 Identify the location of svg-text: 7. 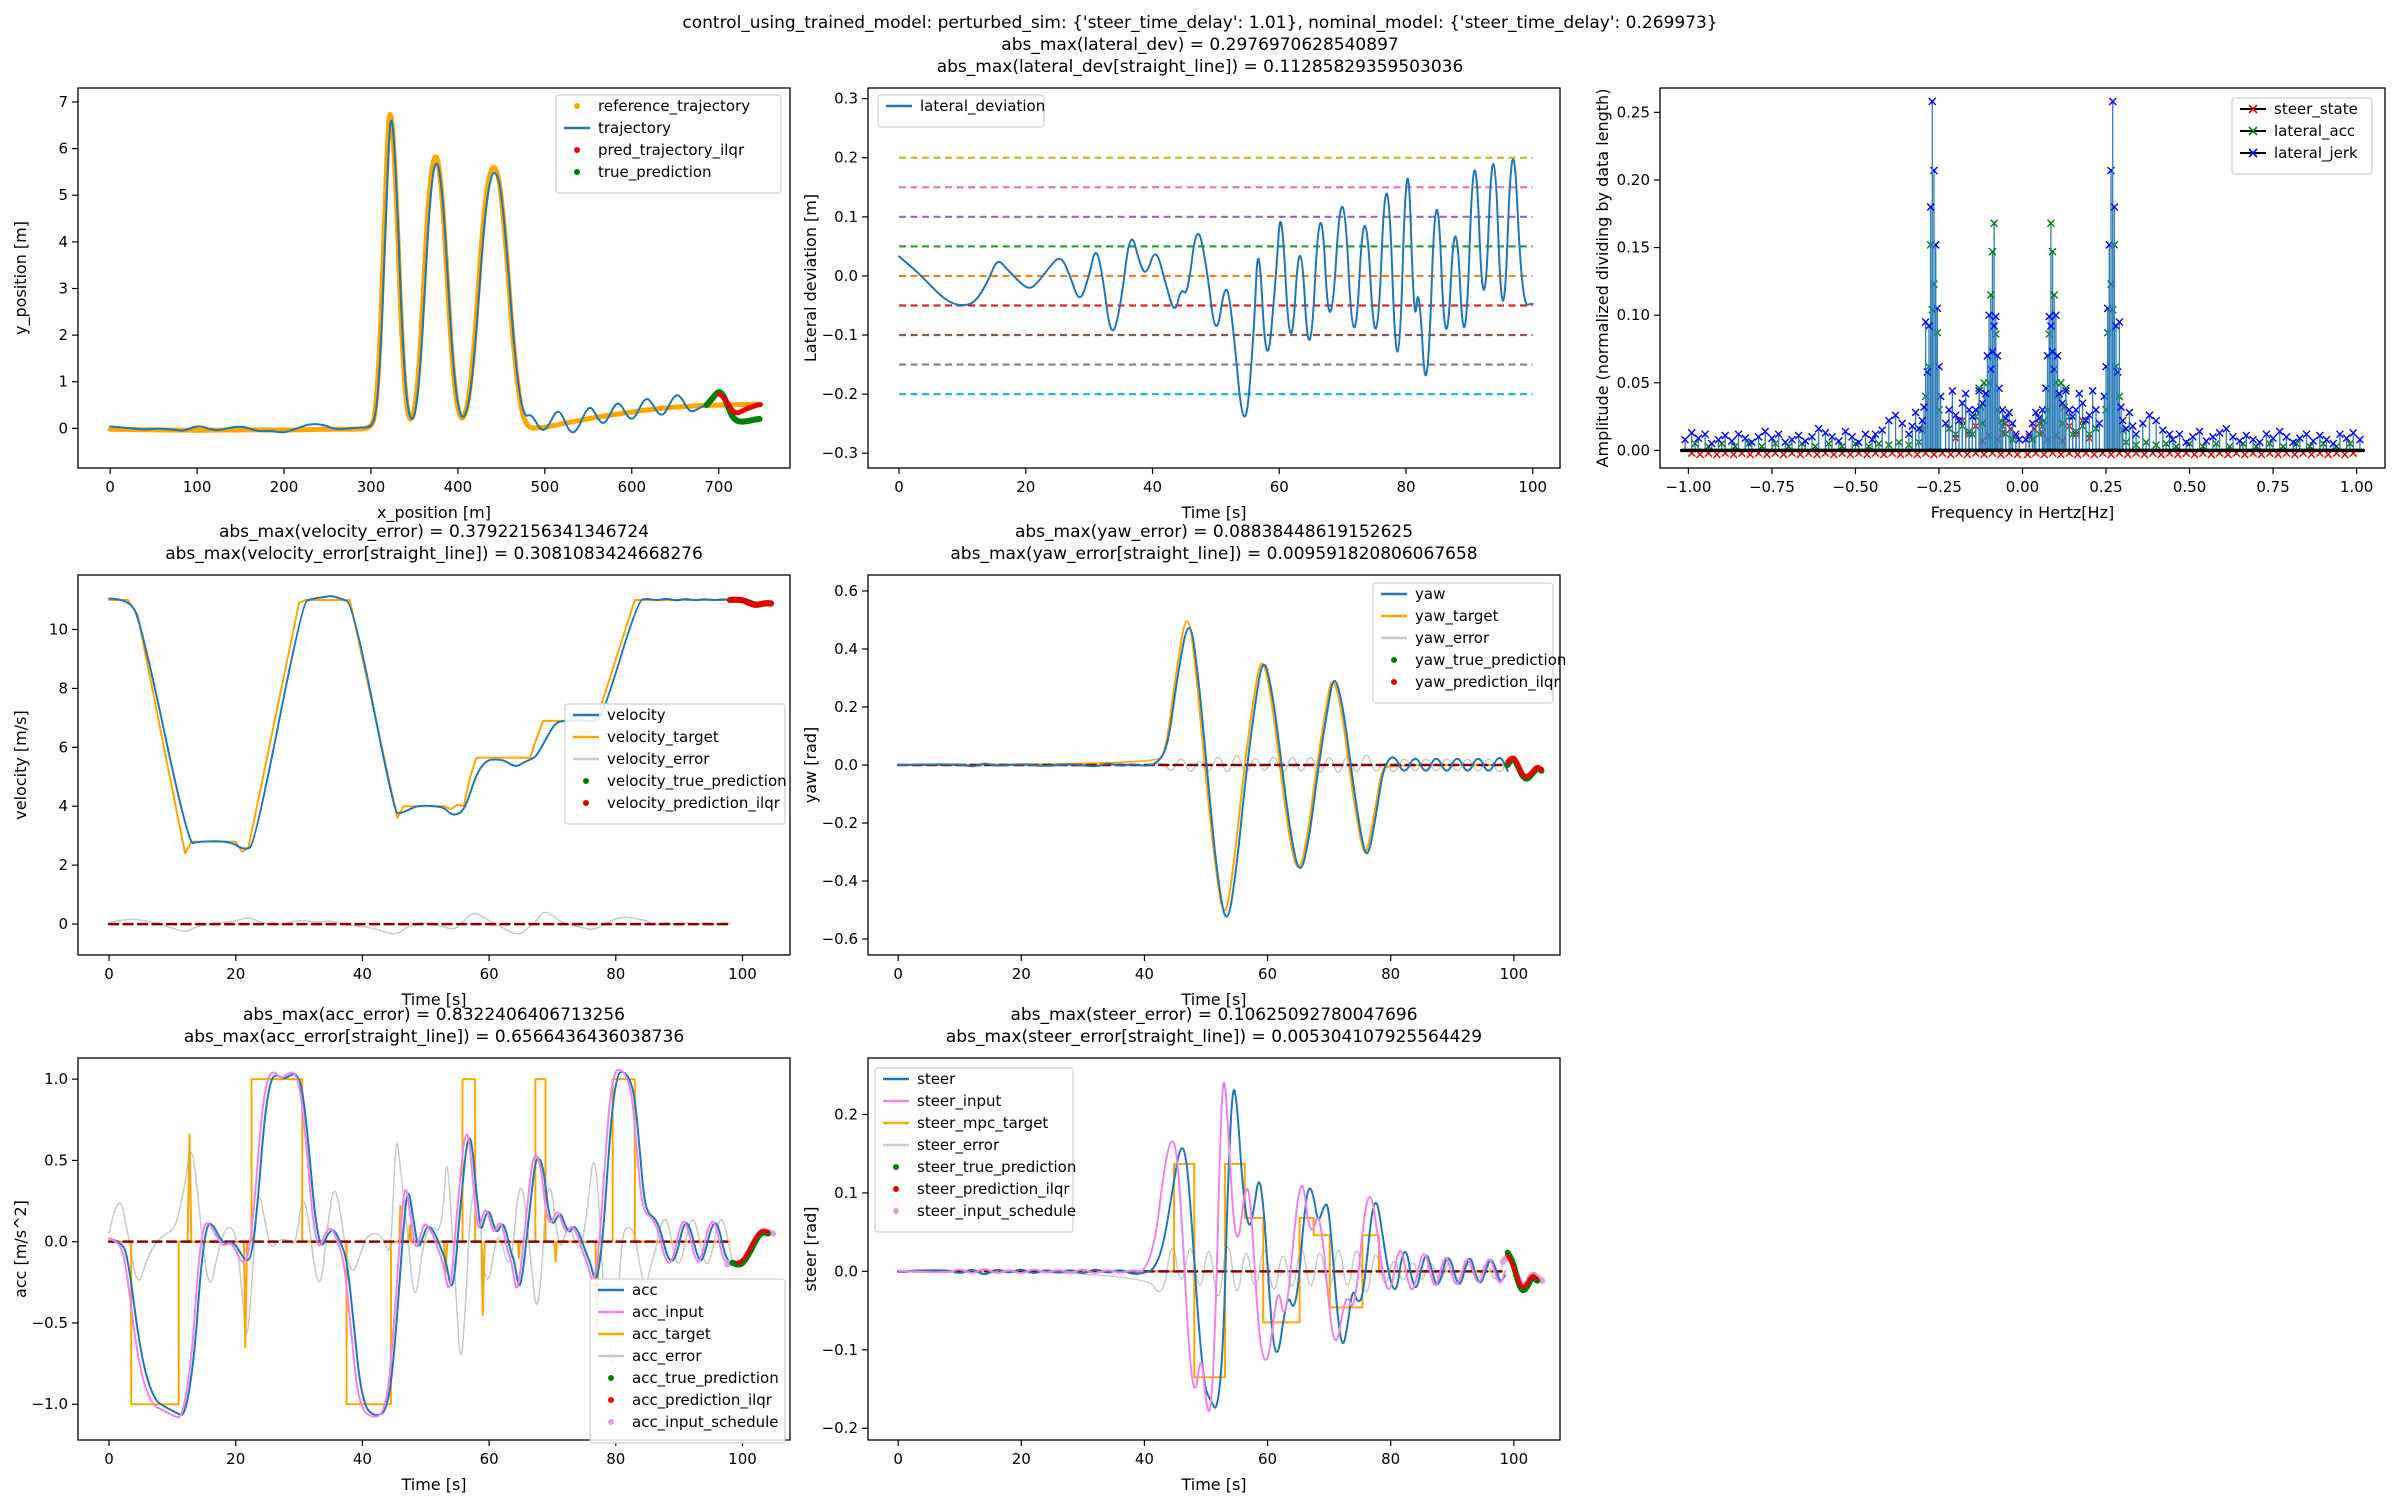
(63, 102).